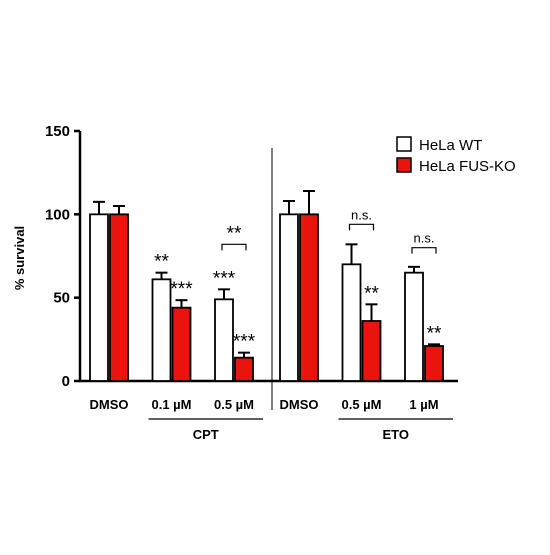 The width and height of the screenshot is (550, 555). I want to click on annotations: *****************n.s.n.s., so click(298, 279).